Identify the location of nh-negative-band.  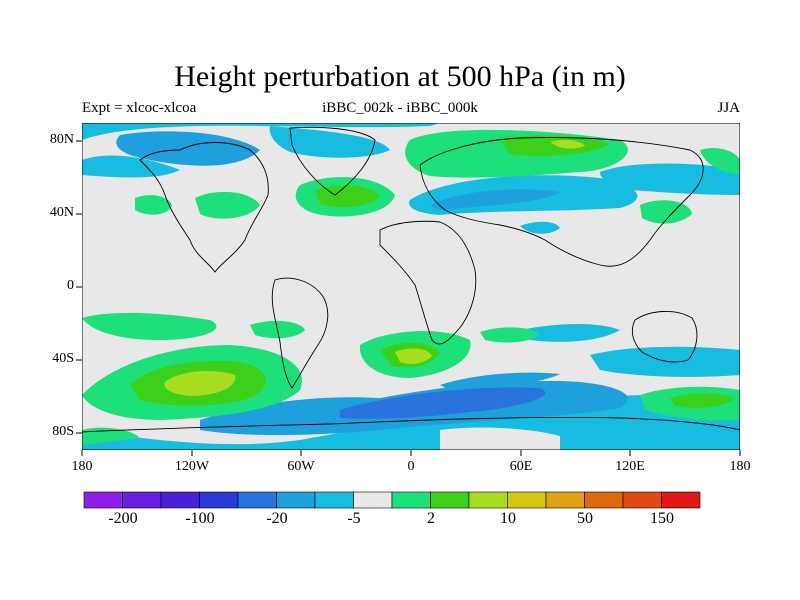
(261, 131).